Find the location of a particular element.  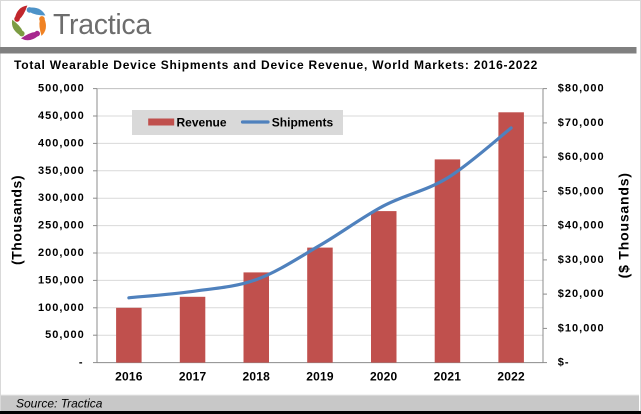

svg-text: $80,000 is located at coordinates (581, 89).